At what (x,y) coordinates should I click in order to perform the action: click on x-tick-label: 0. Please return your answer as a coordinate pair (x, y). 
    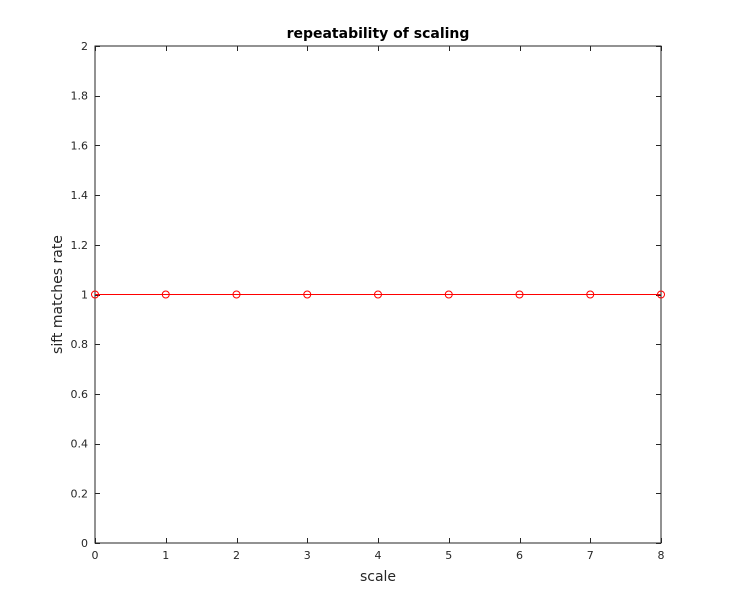
    Looking at the image, I should click on (95, 555).